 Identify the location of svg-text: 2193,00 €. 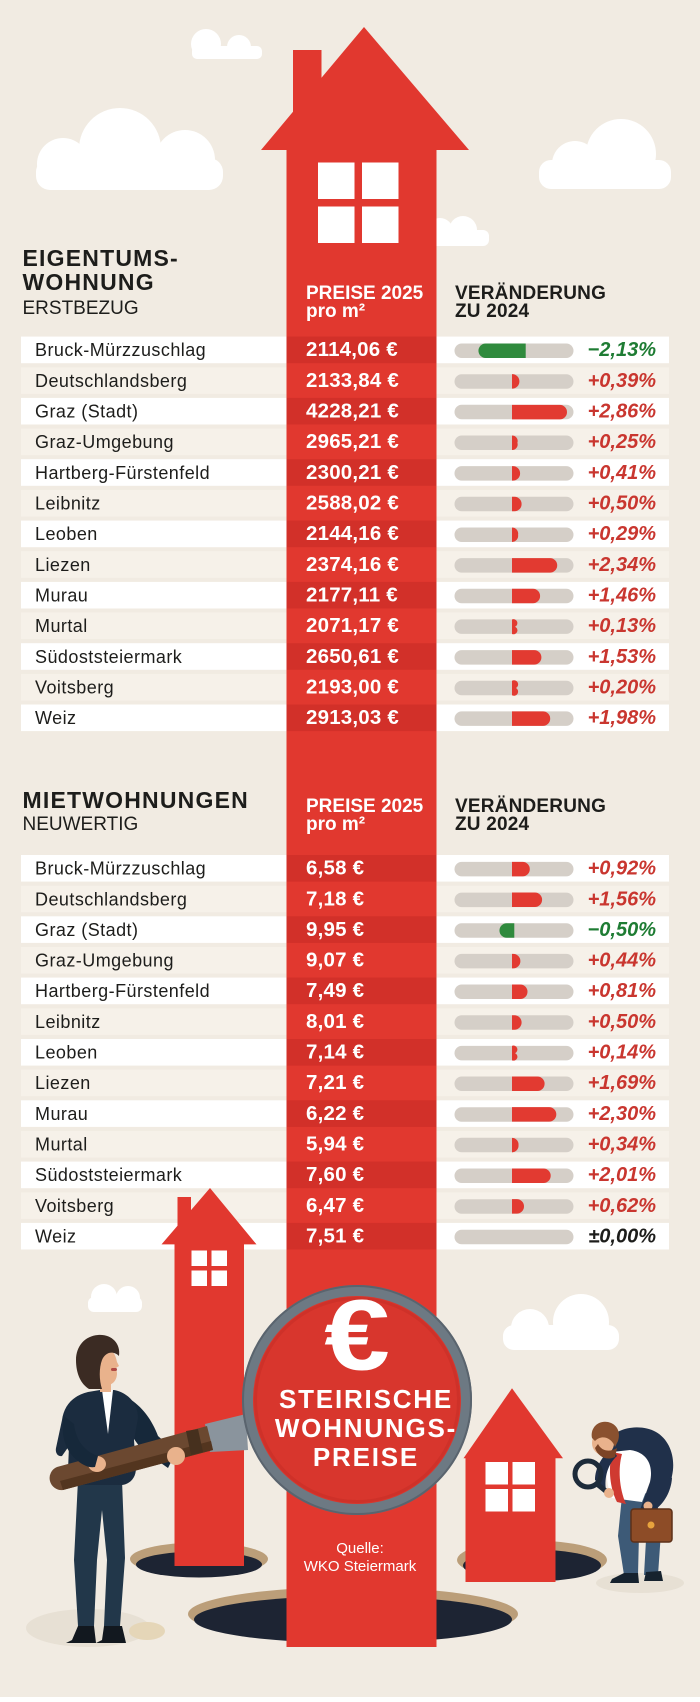
(352, 687).